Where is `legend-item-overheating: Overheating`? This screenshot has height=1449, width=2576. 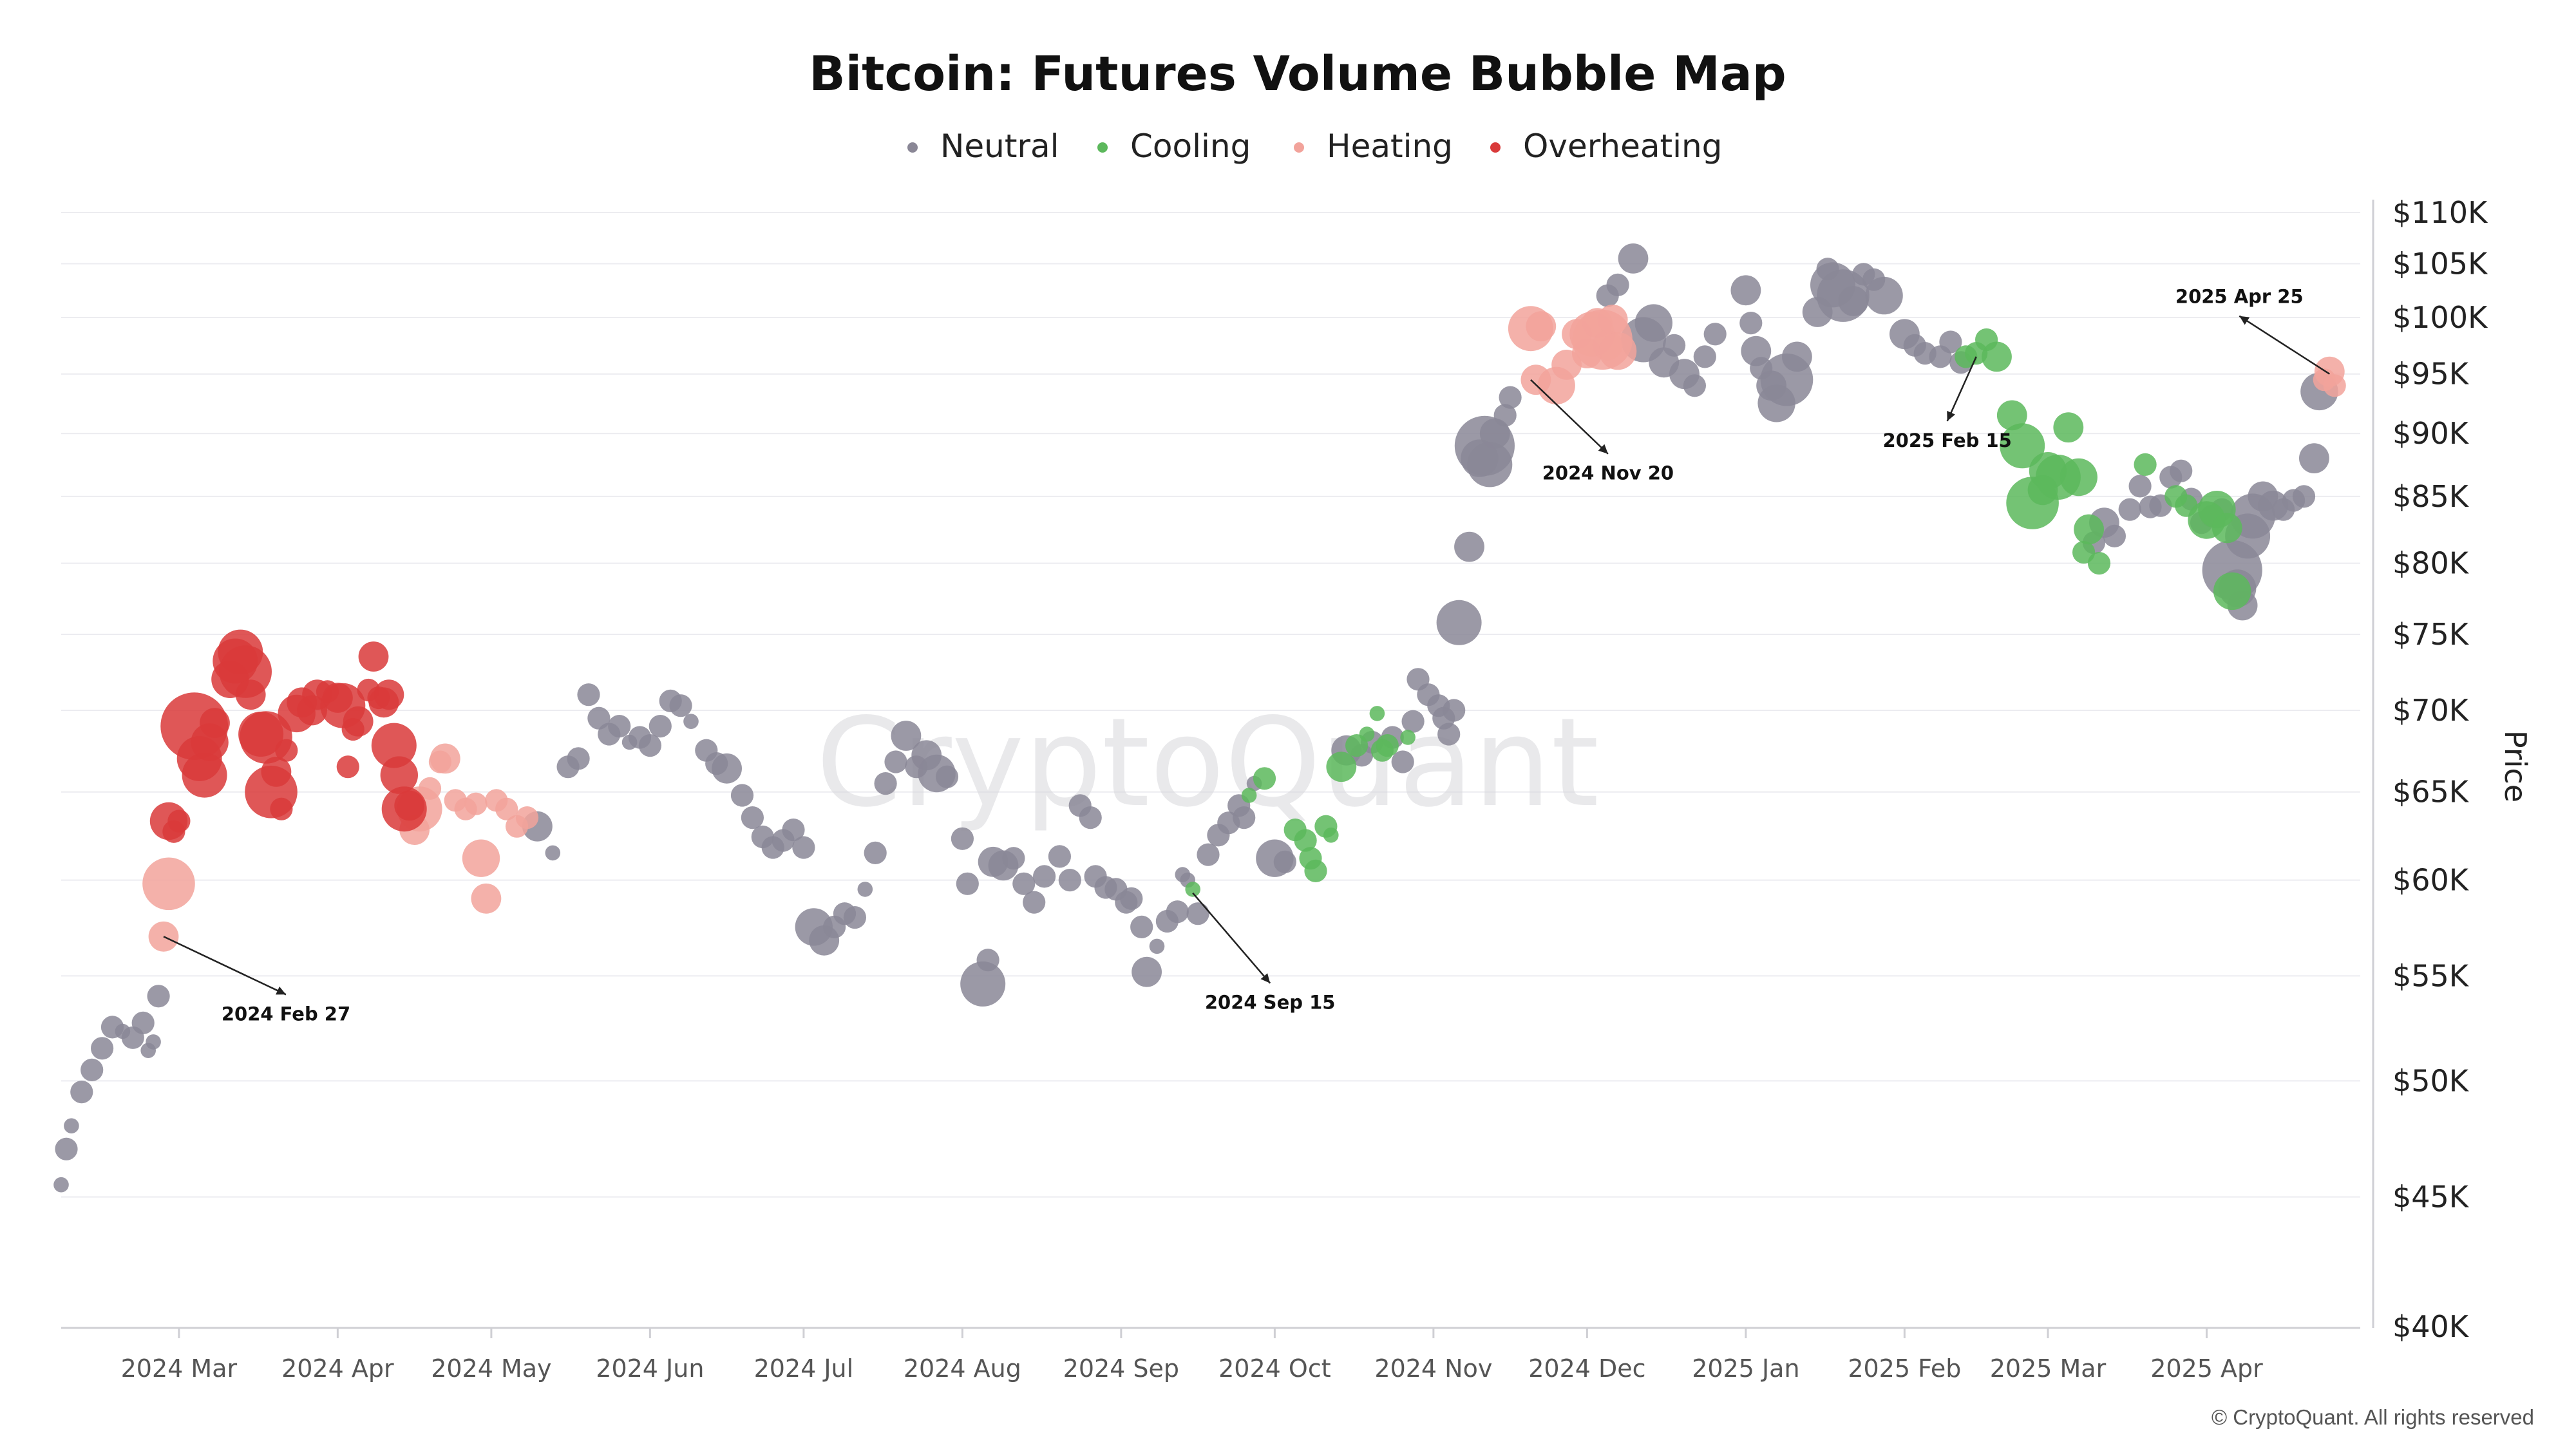
legend-item-overheating: Overheating is located at coordinates (1606, 147).